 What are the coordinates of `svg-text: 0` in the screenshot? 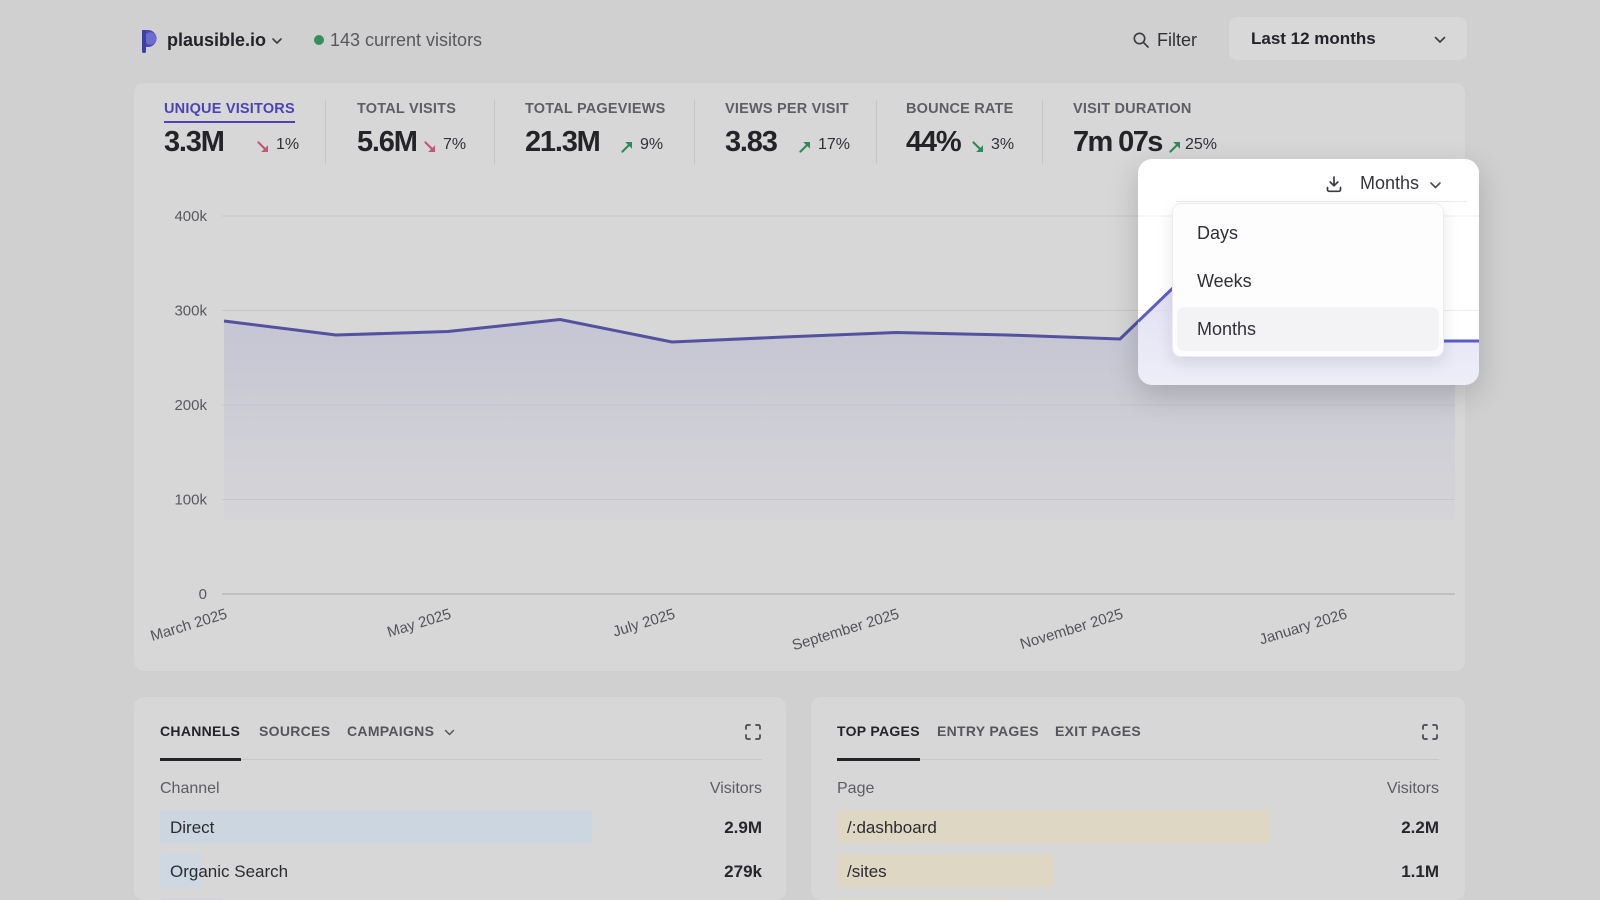 It's located at (203, 594).